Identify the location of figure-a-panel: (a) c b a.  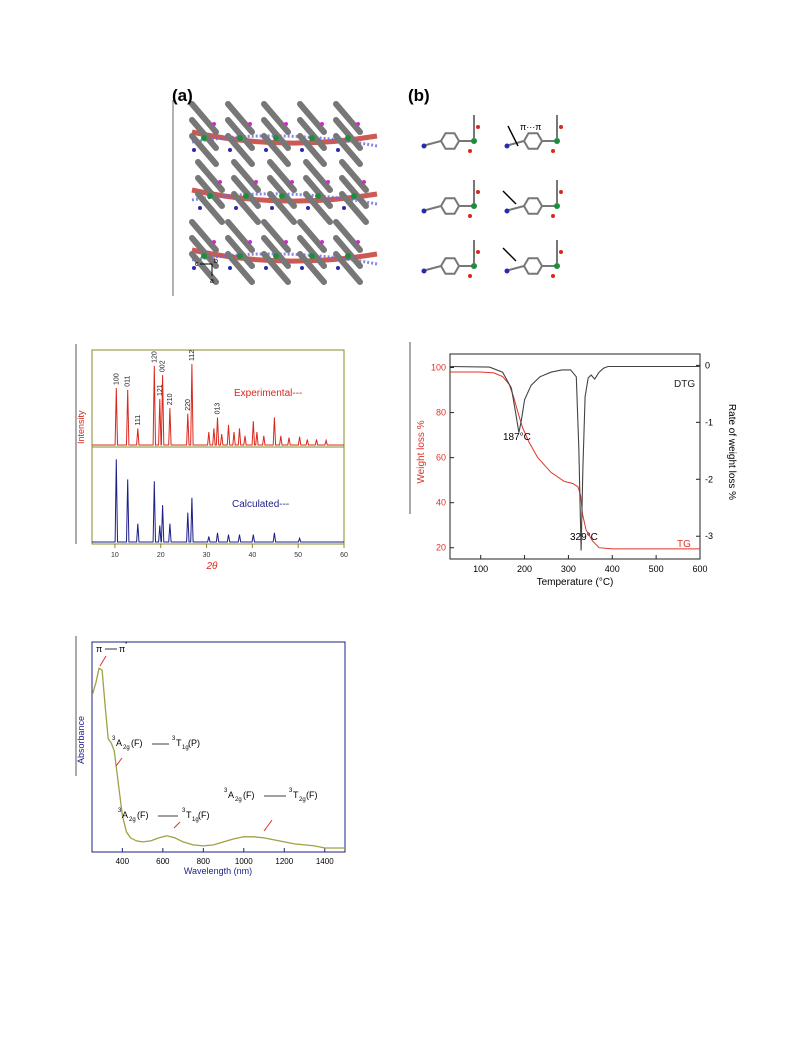
(277, 191).